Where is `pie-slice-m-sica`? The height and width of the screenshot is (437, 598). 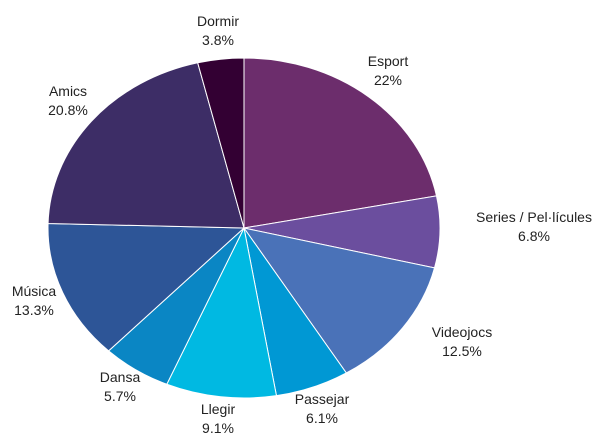
pie-slice-m-sica is located at coordinates (146, 287).